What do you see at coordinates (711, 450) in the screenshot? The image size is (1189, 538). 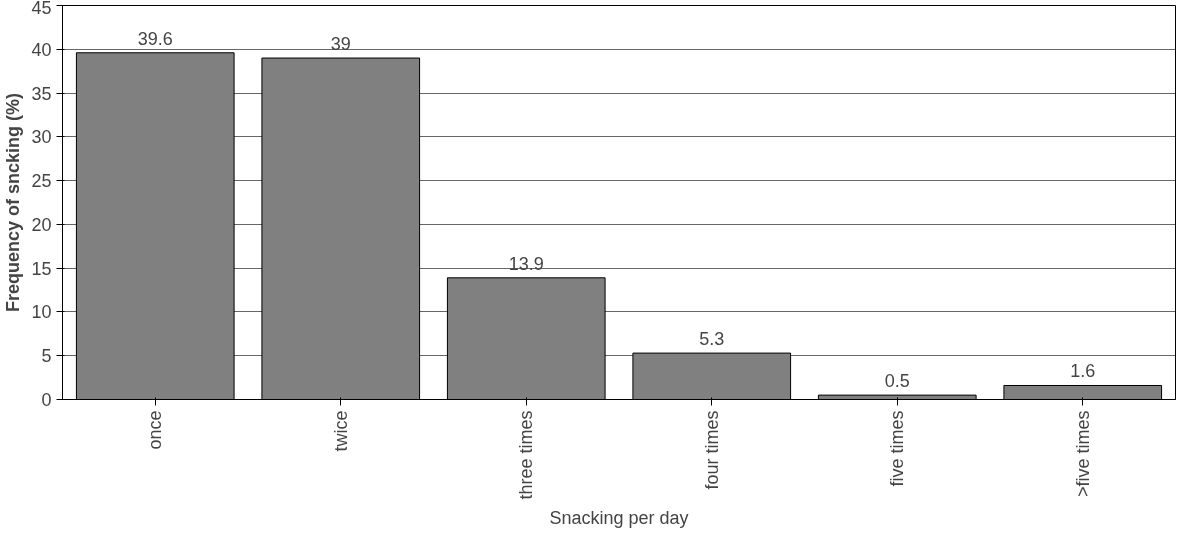 I see `x-tick-label: four times` at bounding box center [711, 450].